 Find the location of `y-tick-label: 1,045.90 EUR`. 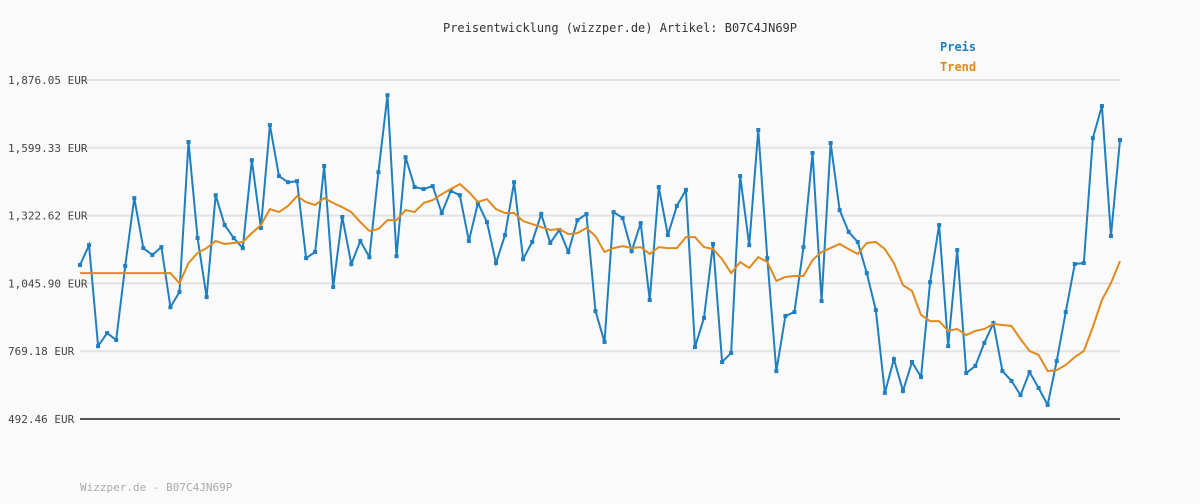

y-tick-label: 1,045.90 EUR is located at coordinates (48, 283).